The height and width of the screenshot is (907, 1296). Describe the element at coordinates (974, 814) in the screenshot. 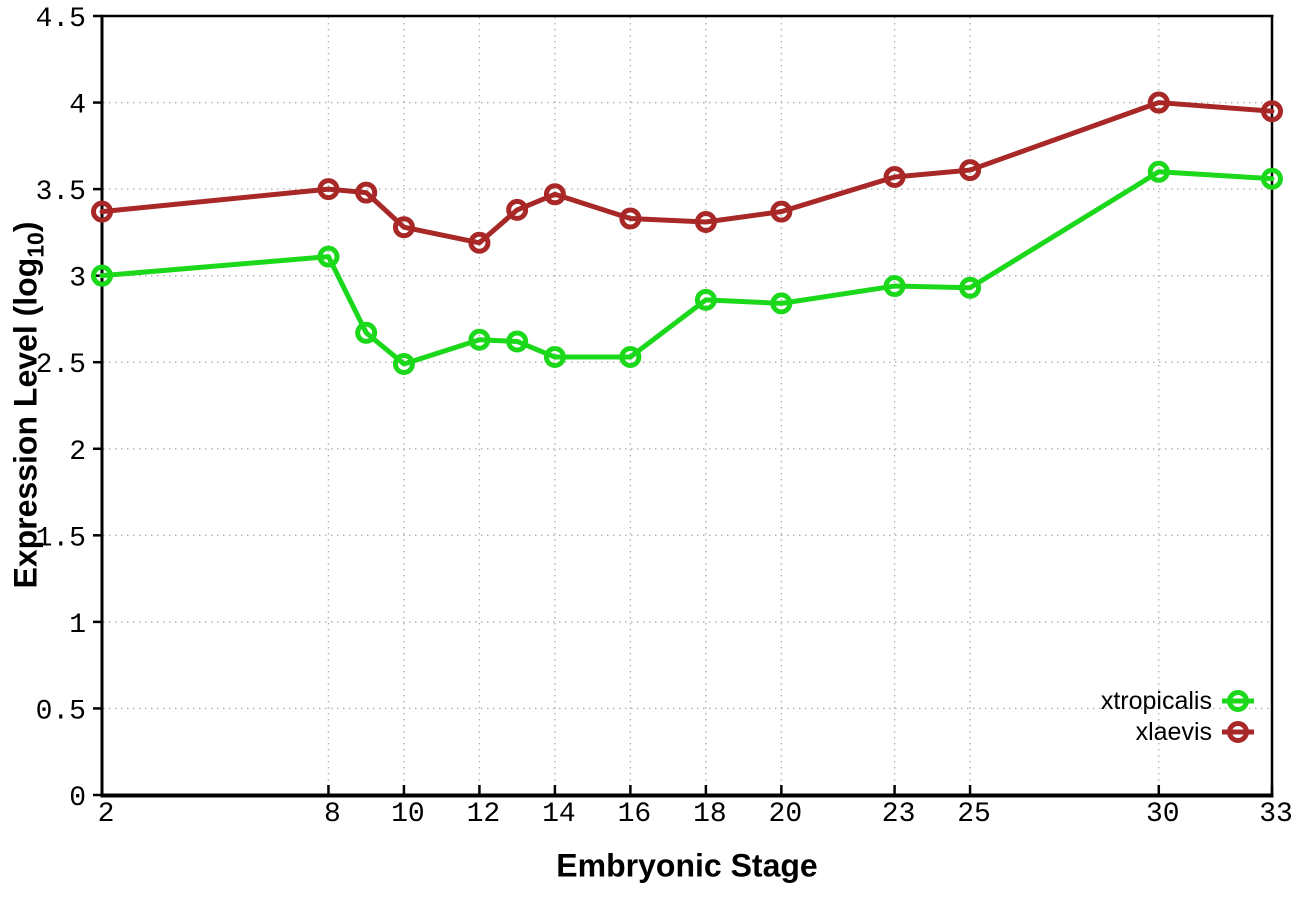

I see `x-tick-label: 25` at that location.